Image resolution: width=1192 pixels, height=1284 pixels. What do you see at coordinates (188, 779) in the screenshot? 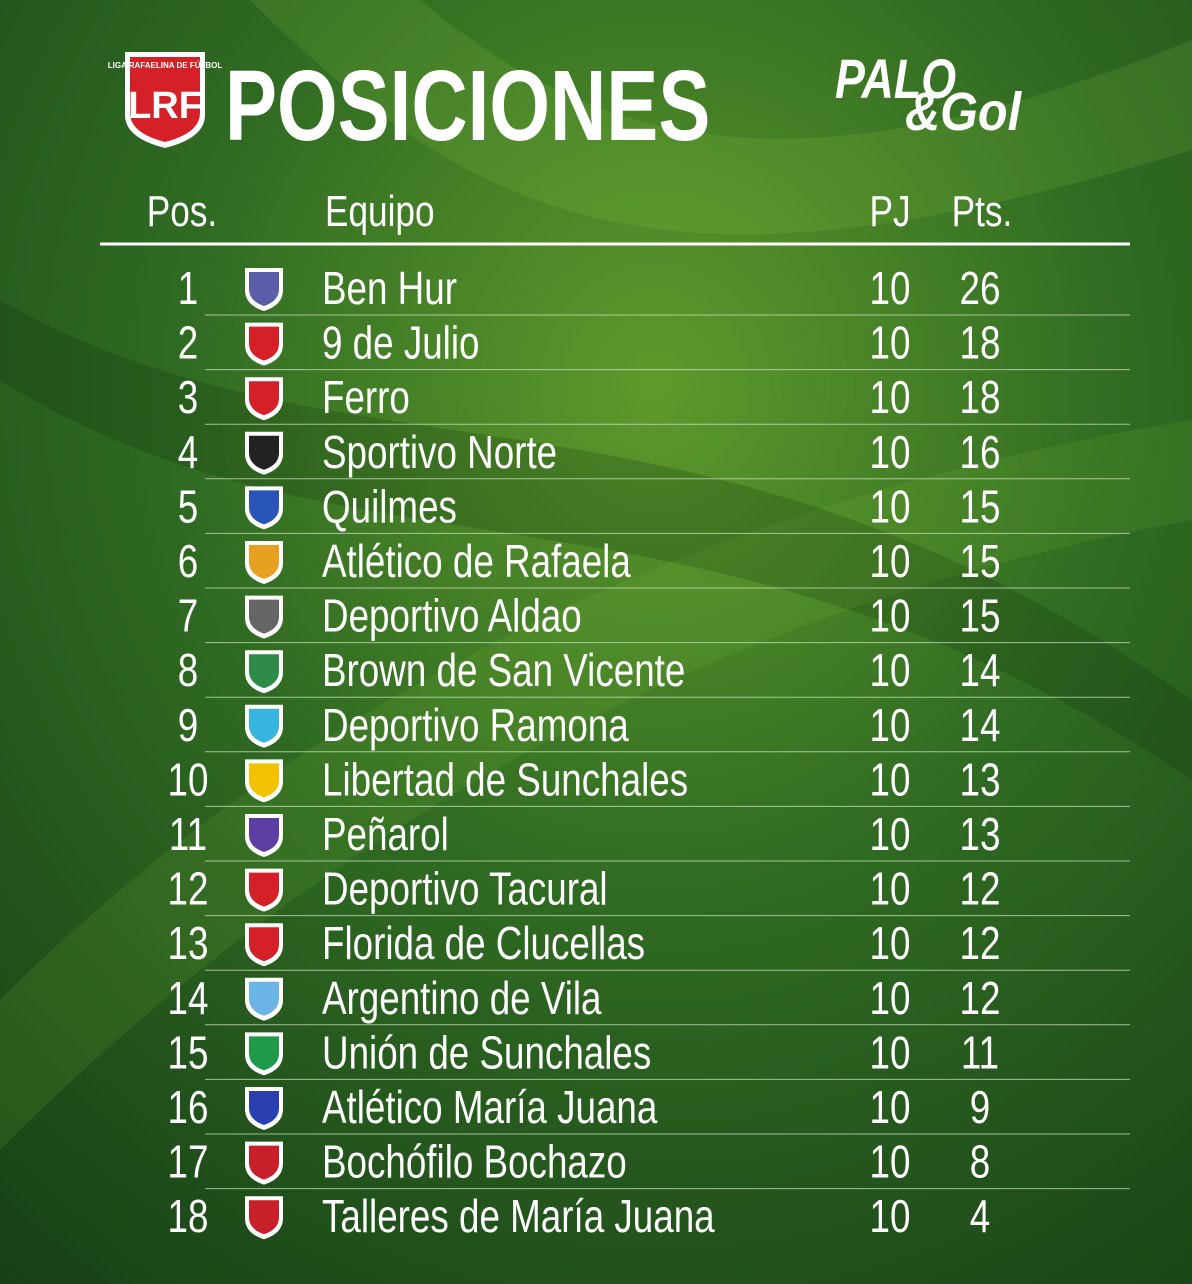
I see `row-pos: 10` at bounding box center [188, 779].